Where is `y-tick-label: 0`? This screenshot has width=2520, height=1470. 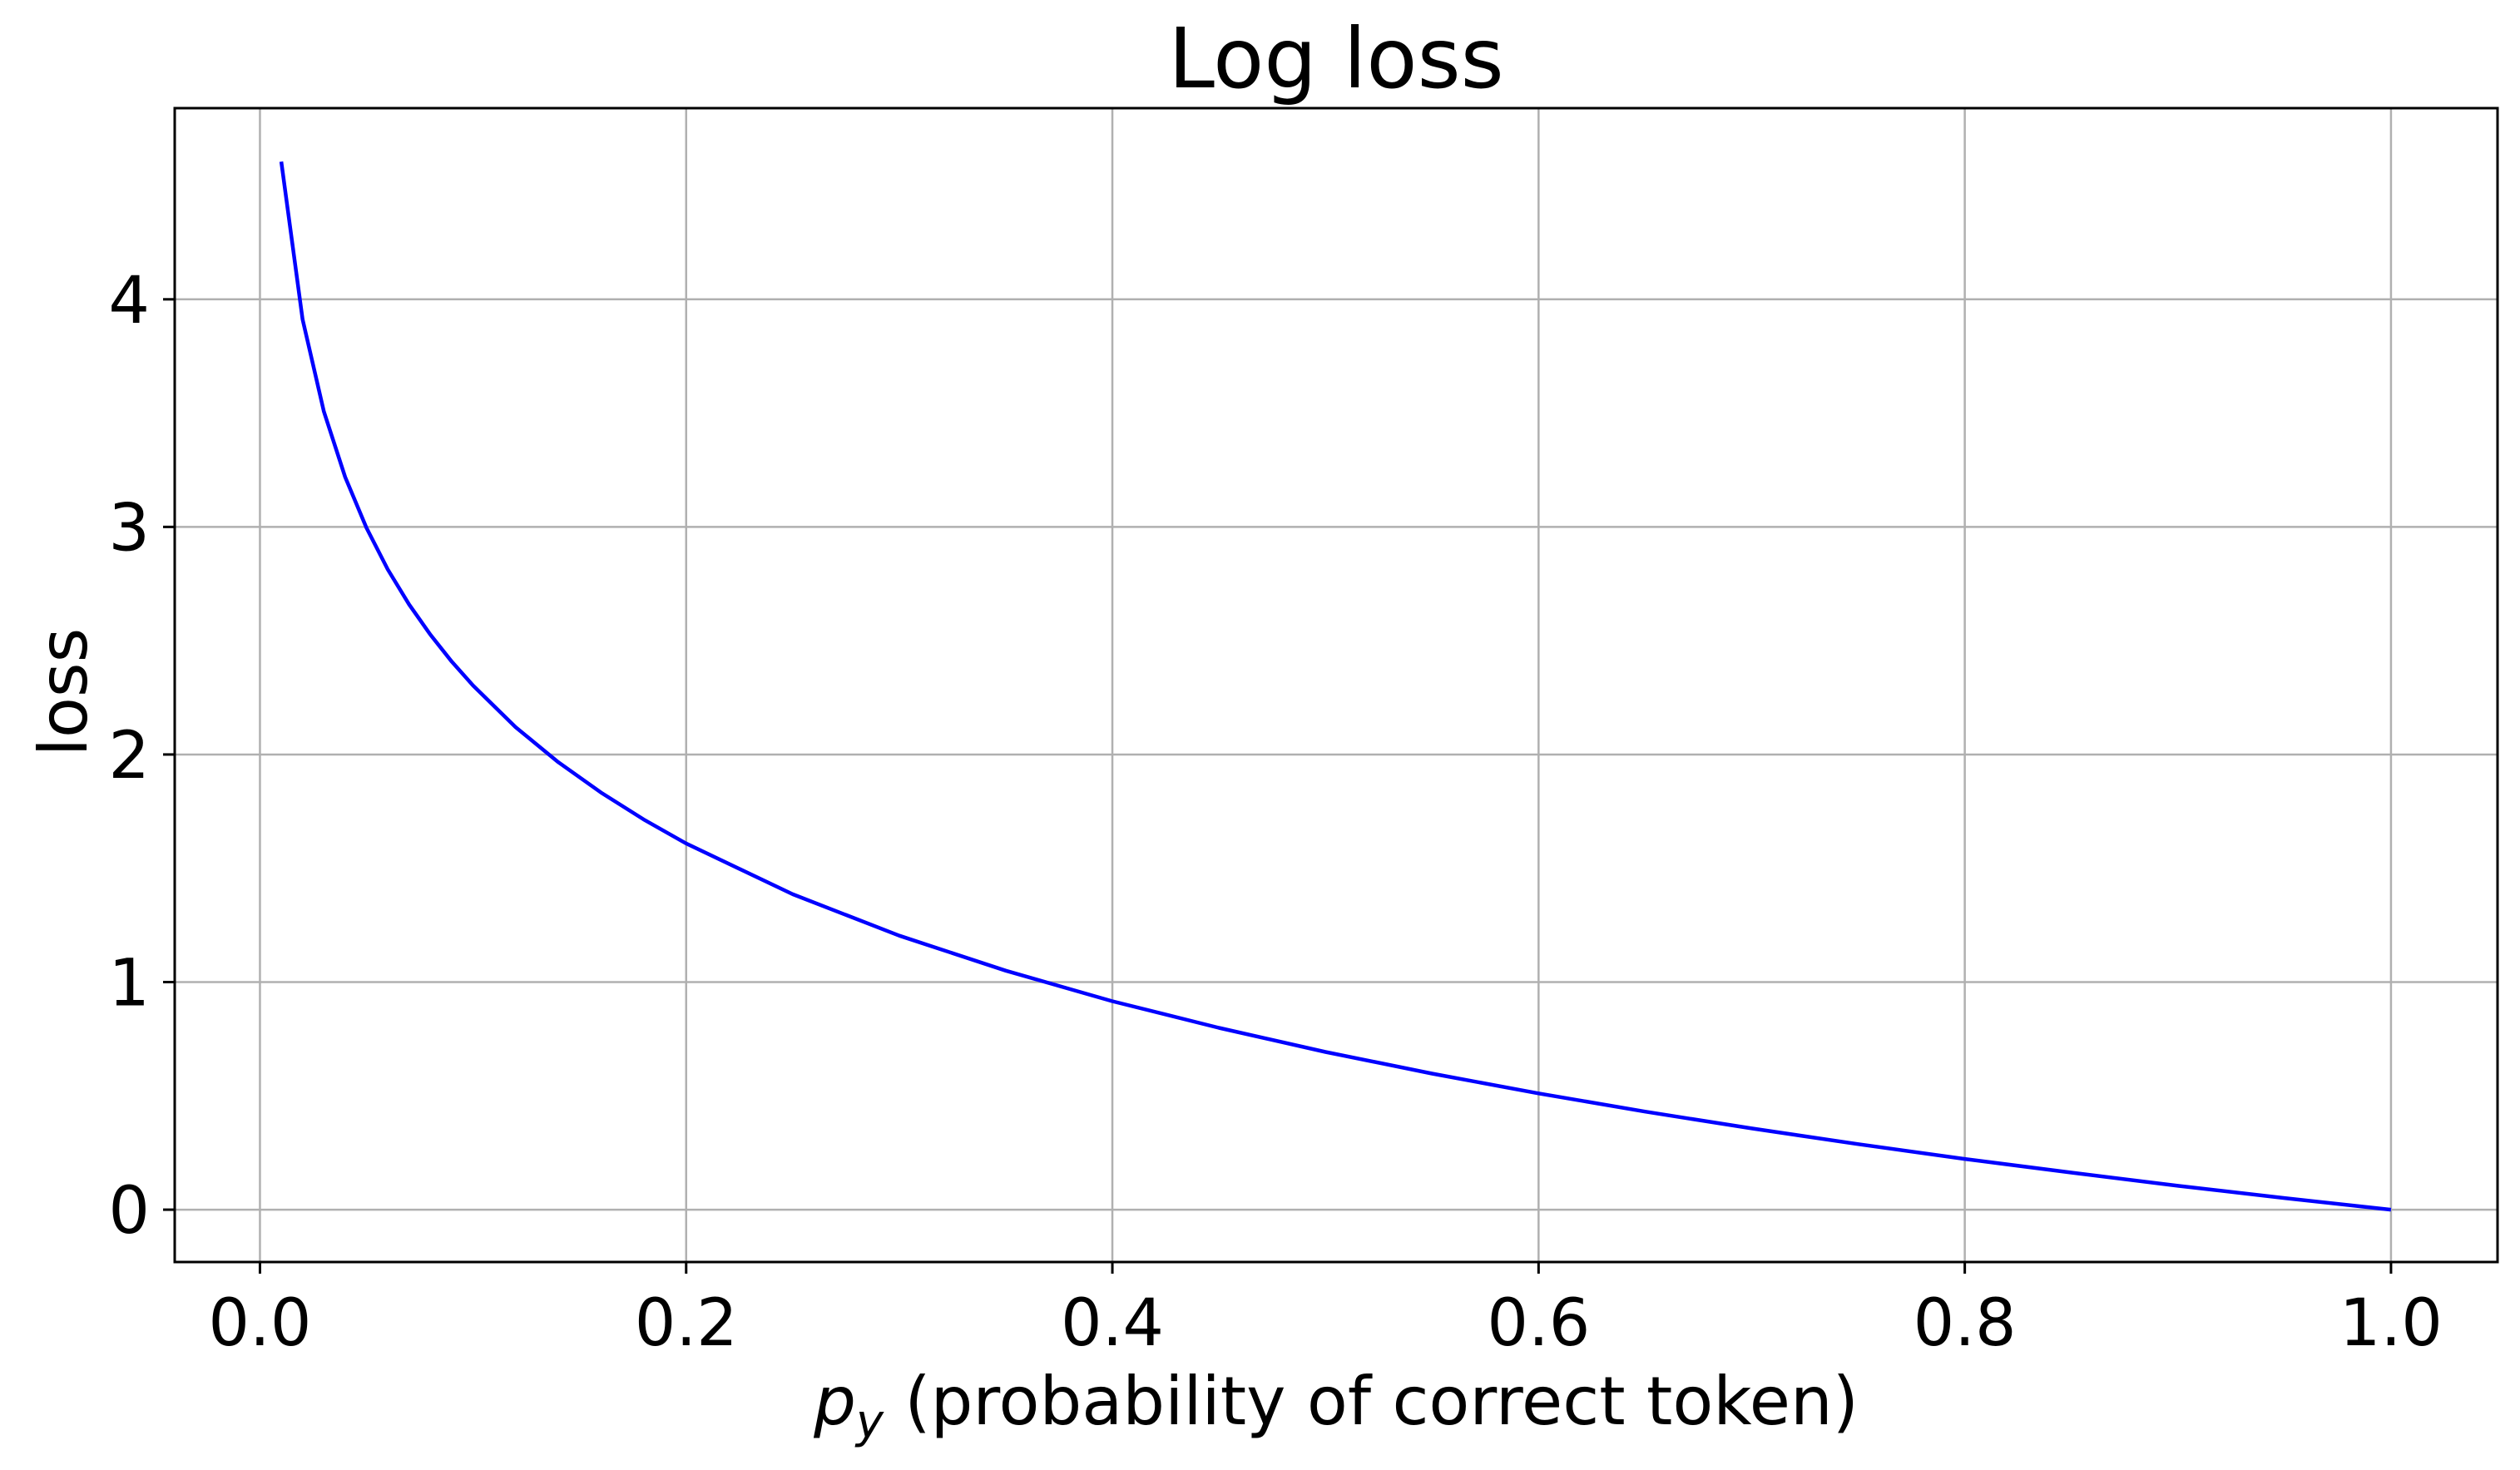
y-tick-label: 0 is located at coordinates (129, 1211).